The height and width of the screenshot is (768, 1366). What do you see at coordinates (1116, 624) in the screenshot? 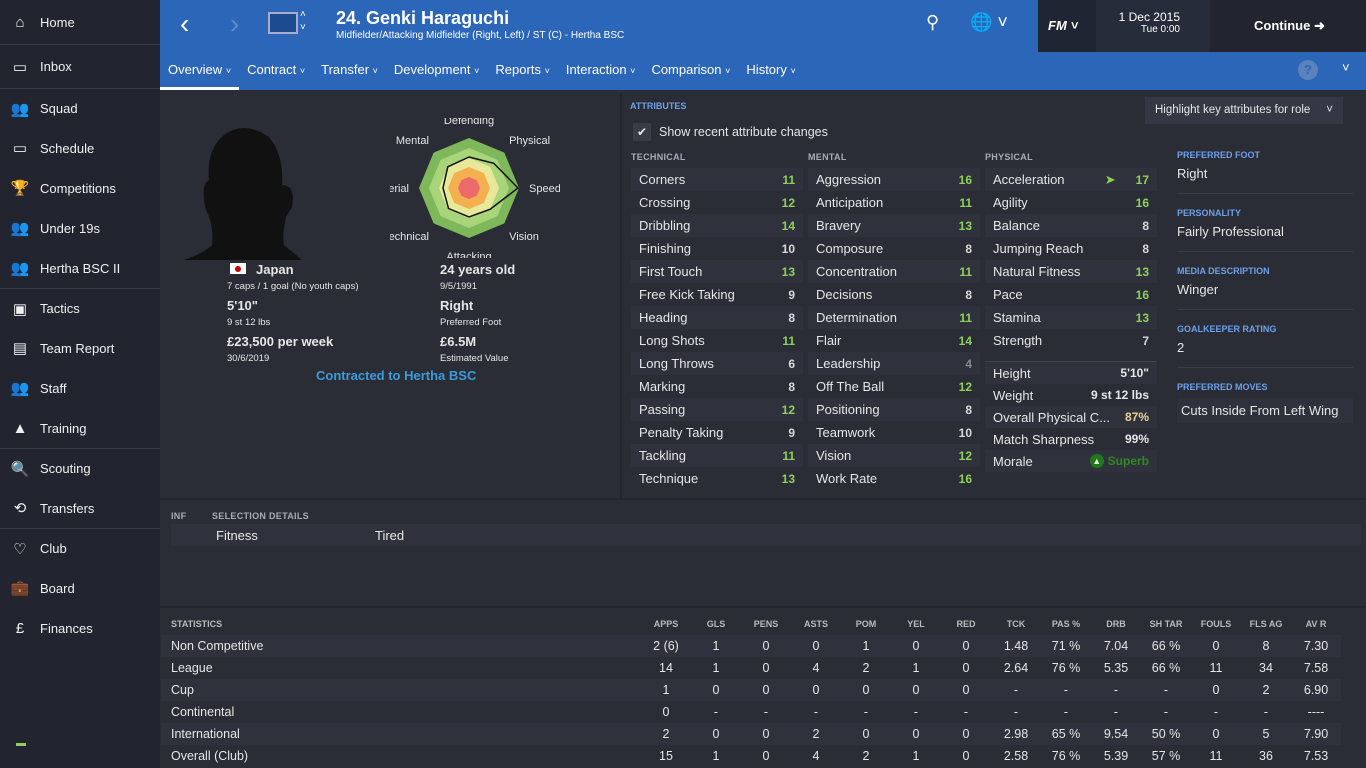
I see `column-header: DRB` at bounding box center [1116, 624].